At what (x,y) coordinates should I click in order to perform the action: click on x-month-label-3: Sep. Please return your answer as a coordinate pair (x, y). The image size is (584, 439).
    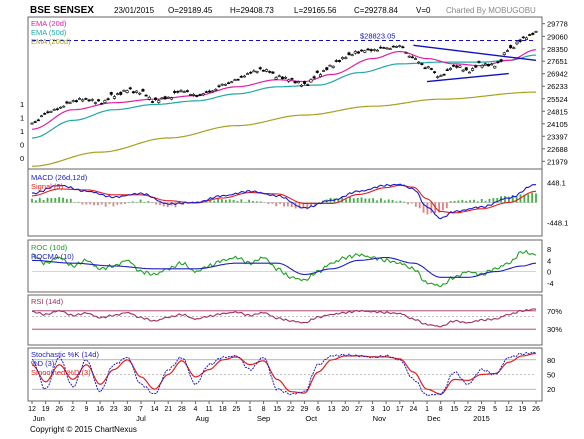
    Looking at the image, I should click on (263, 418).